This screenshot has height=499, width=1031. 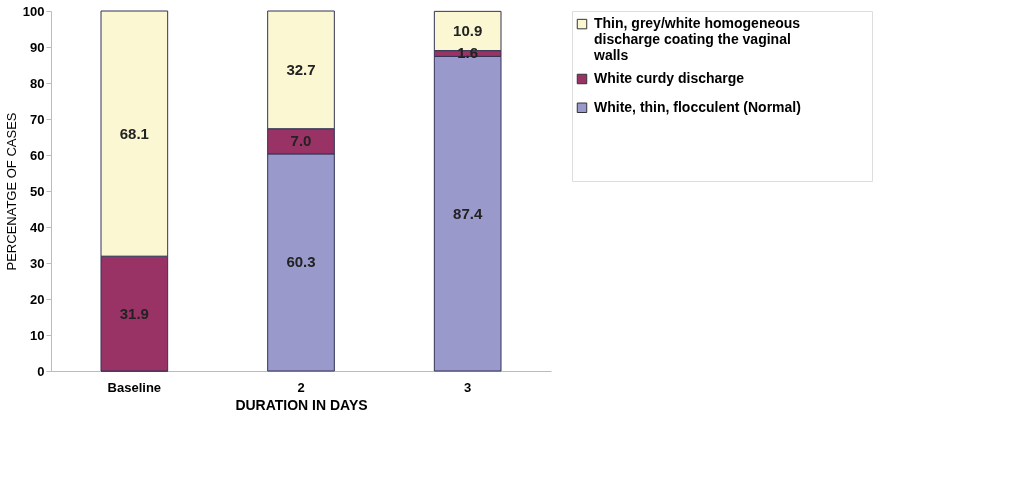 I want to click on x-tick-label: 3, so click(x=468, y=387).